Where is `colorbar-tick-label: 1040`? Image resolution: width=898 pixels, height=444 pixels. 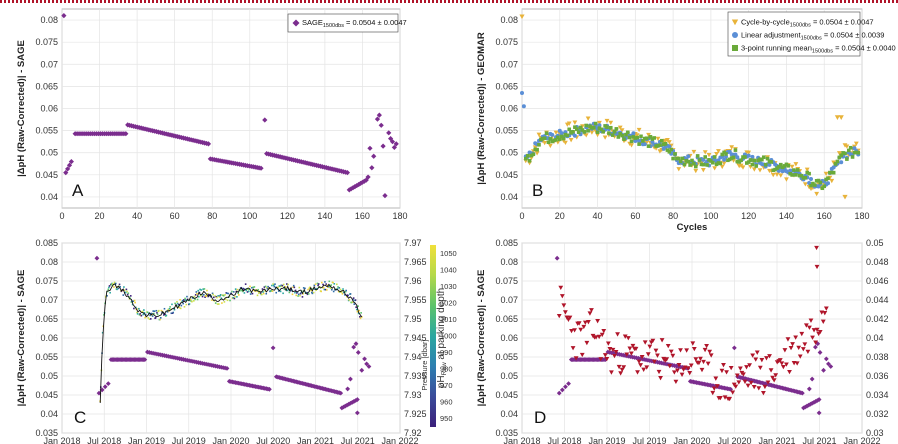
colorbar-tick-label: 1040 is located at coordinates (448, 269).